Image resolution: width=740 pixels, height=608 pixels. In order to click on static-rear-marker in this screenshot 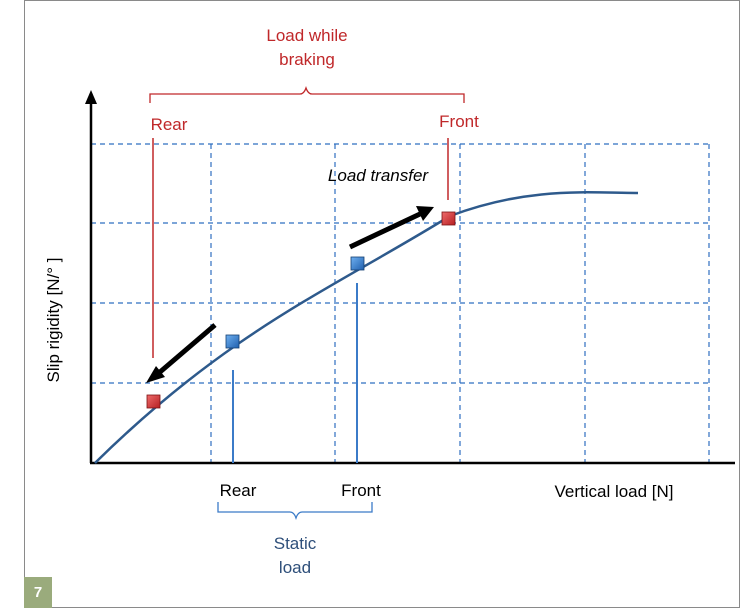, I will do `click(232, 341)`.